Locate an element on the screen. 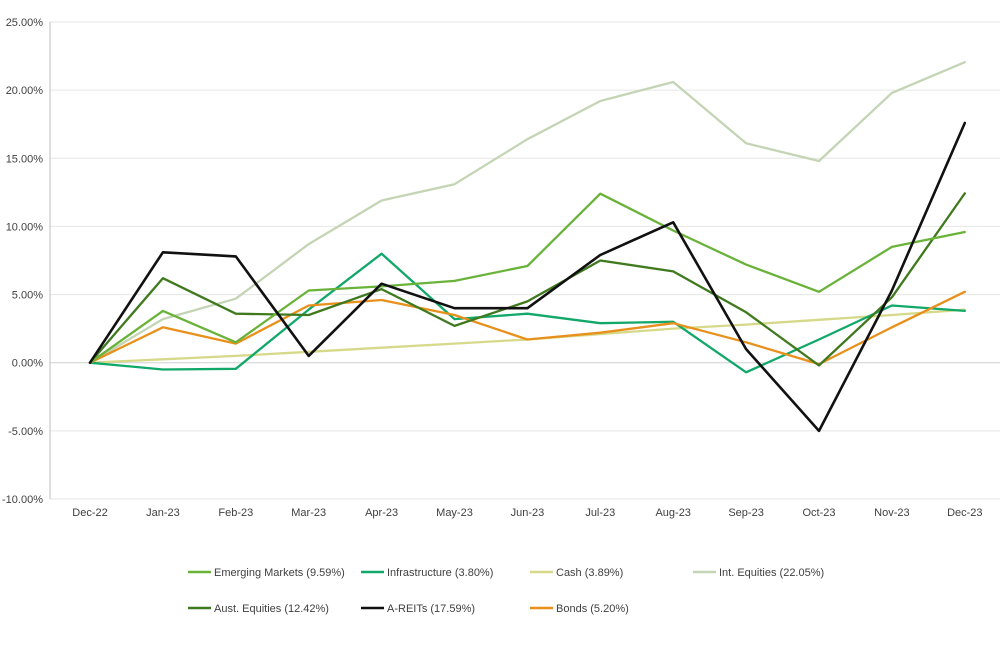 This screenshot has height=661, width=1000. y-tick-label: 25.00% is located at coordinates (25, 23).